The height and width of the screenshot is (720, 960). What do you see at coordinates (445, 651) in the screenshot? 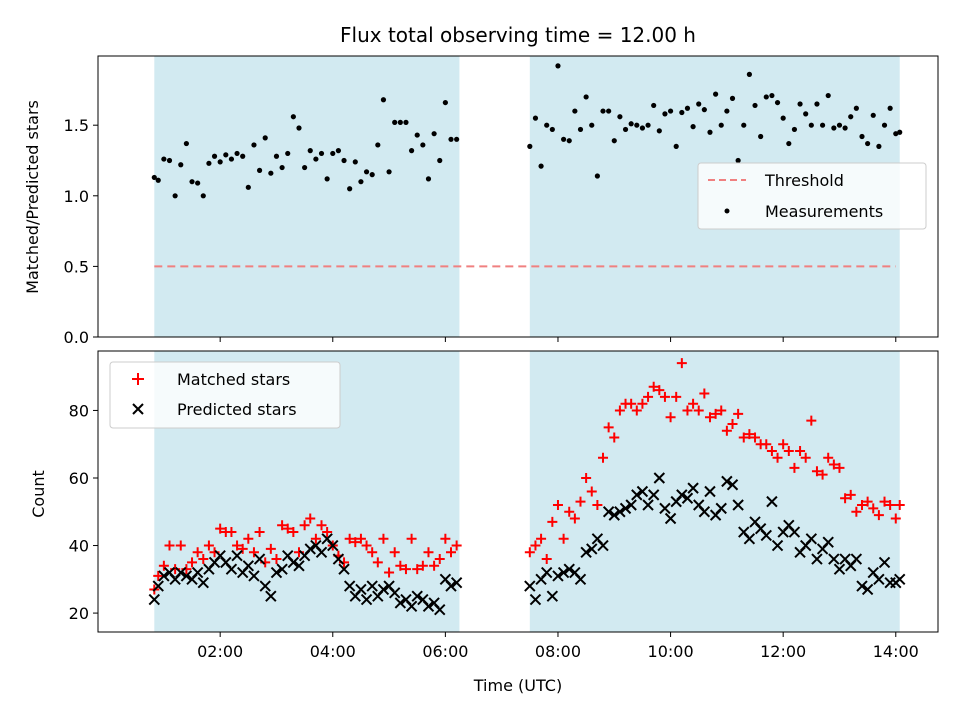
I see `x-tick-label: 06:00` at bounding box center [445, 651].